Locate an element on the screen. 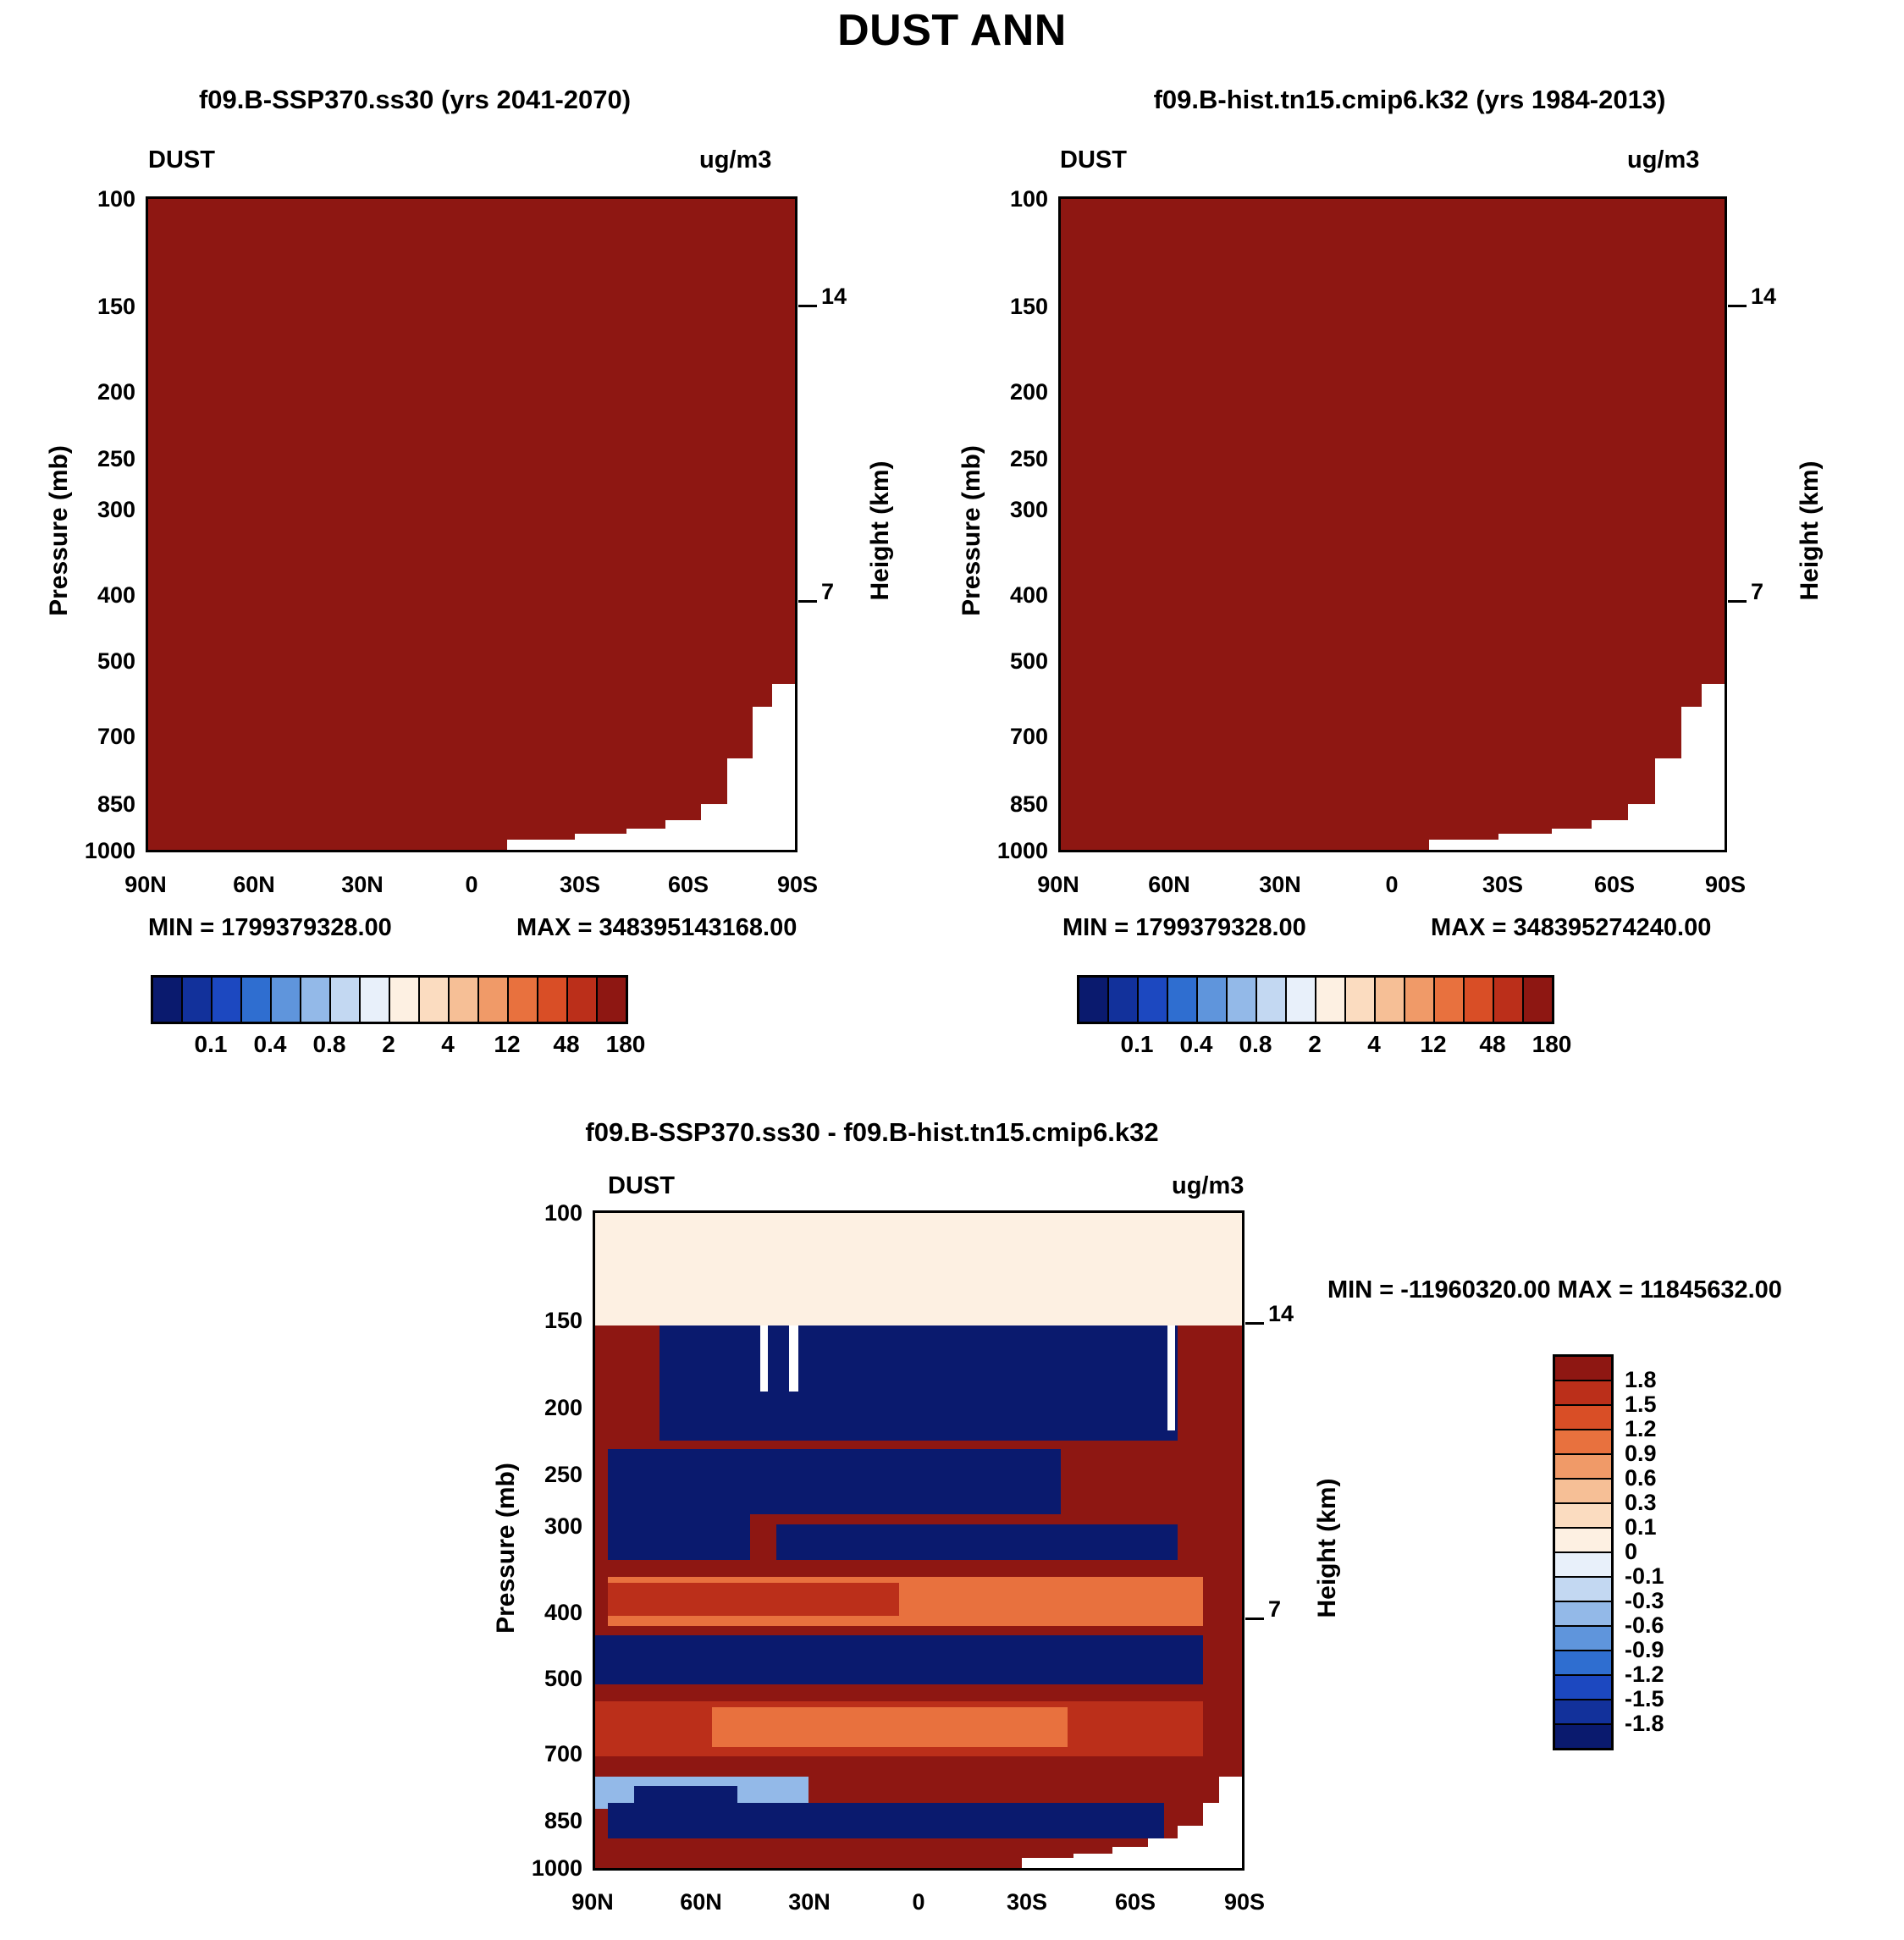 The height and width of the screenshot is (1940, 1904). xtick-label: 30S is located at coordinates (1503, 884).